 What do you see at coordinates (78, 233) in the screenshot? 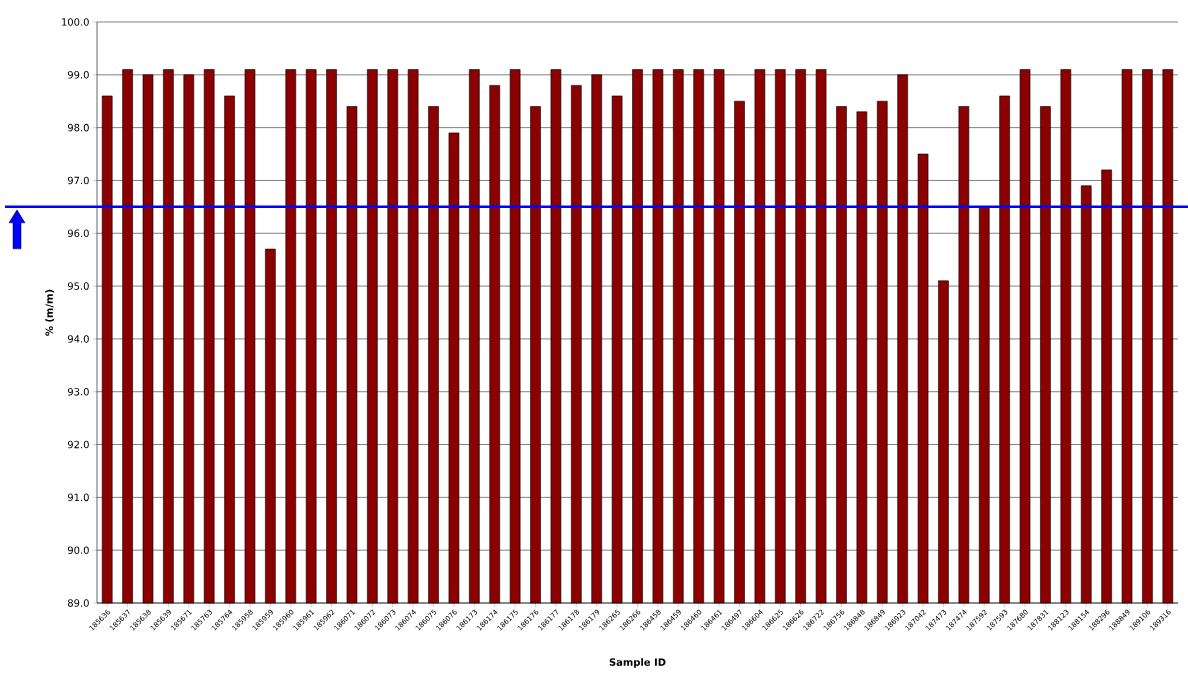
I see `y-tick-label: 96.0` at bounding box center [78, 233].